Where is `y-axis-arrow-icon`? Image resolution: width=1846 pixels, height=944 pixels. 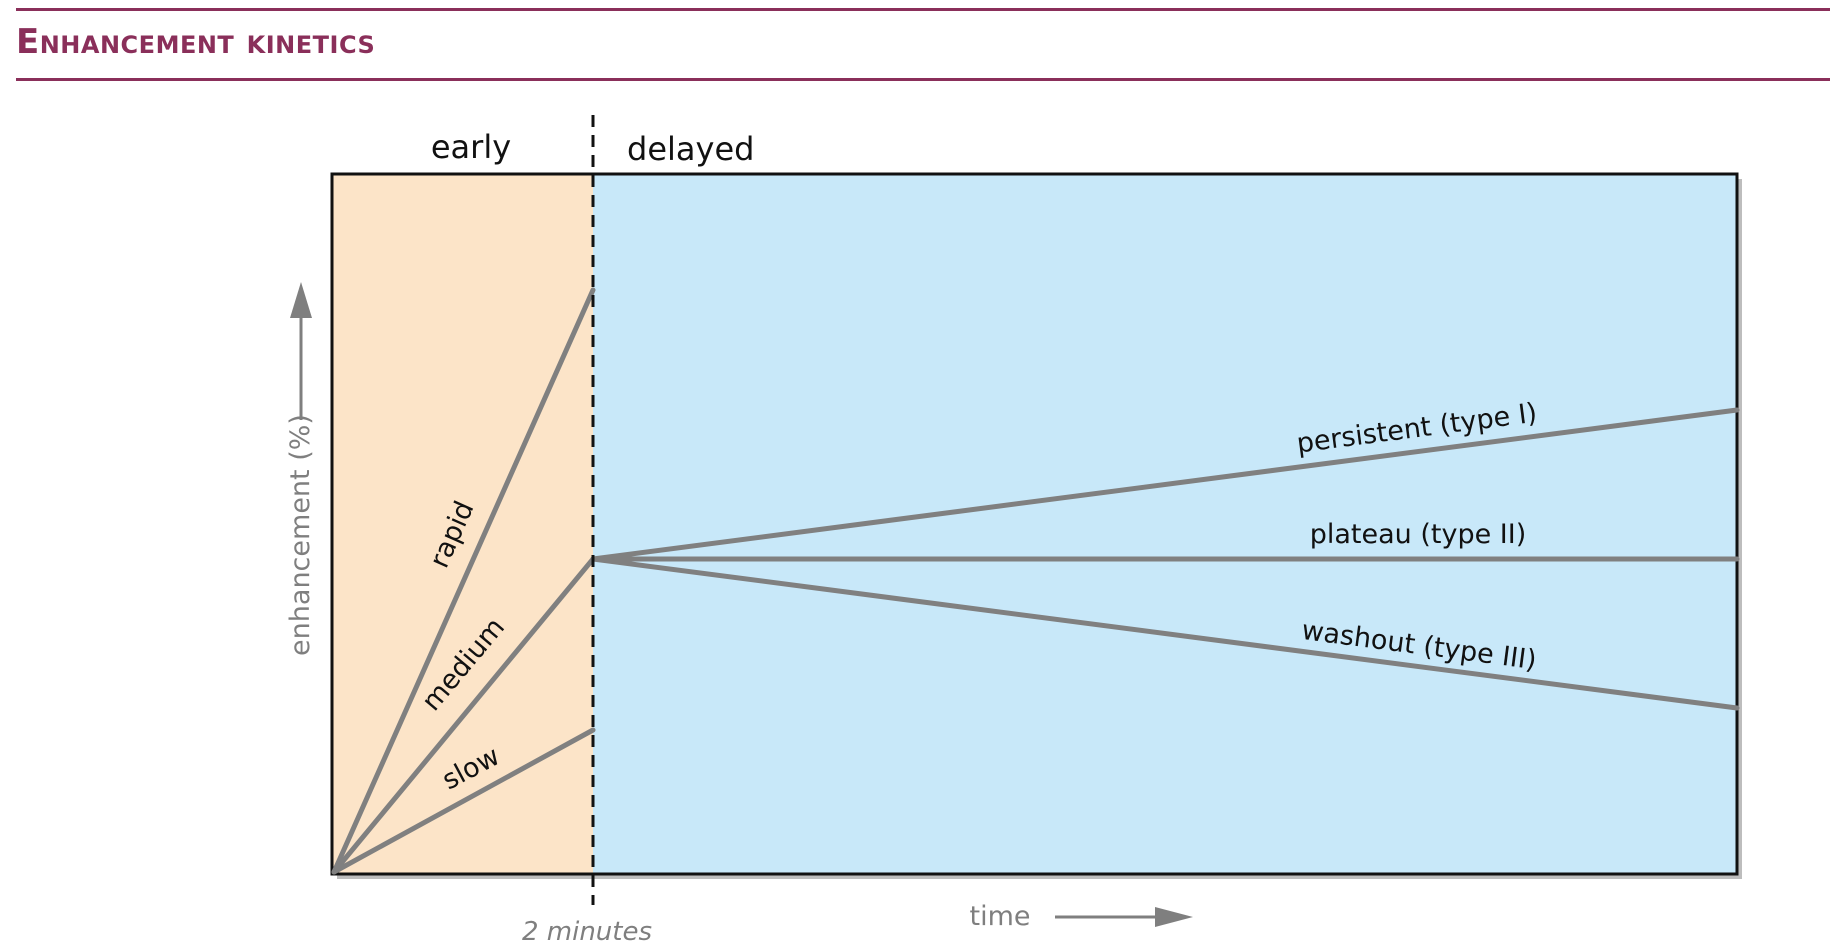
y-axis-arrow-icon is located at coordinates (301, 351).